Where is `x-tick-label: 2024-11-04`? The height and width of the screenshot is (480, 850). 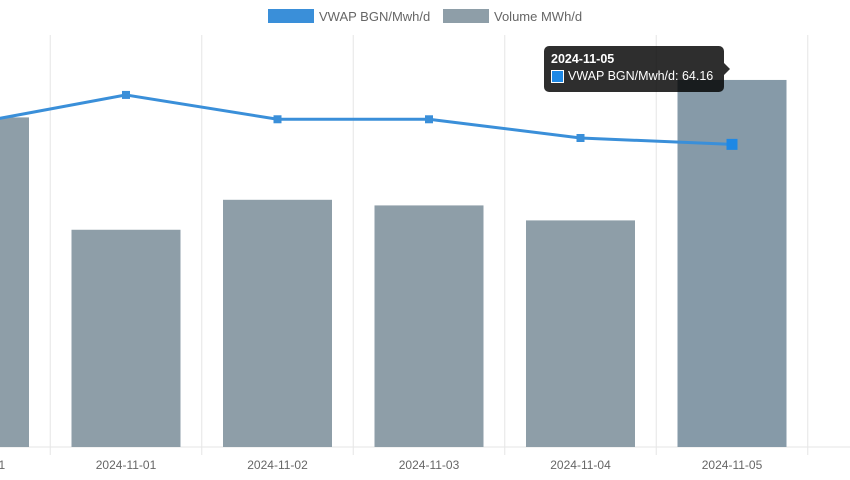
x-tick-label: 2024-11-04 is located at coordinates (580, 465).